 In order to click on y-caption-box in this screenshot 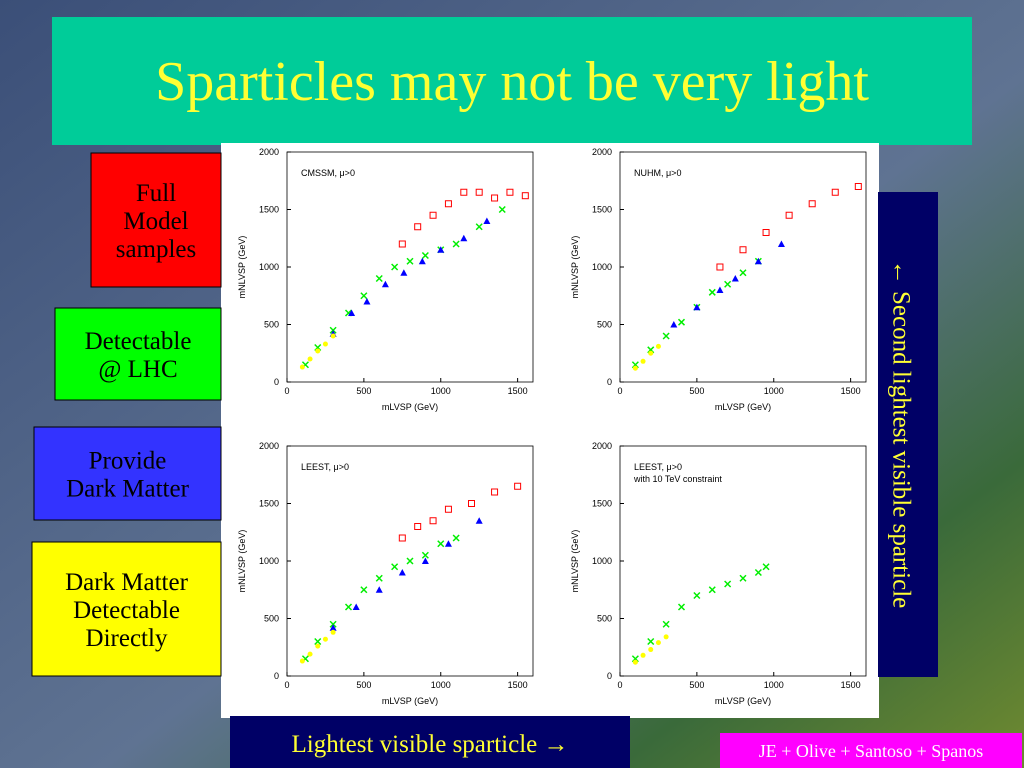, I will do `click(908, 434)`.